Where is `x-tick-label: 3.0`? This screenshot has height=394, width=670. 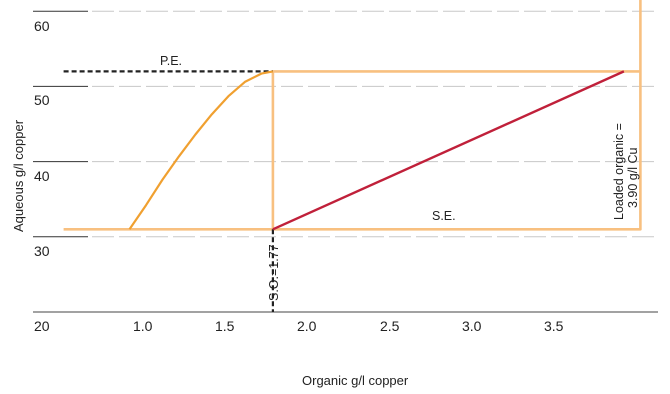 x-tick-label: 3.0 is located at coordinates (472, 326).